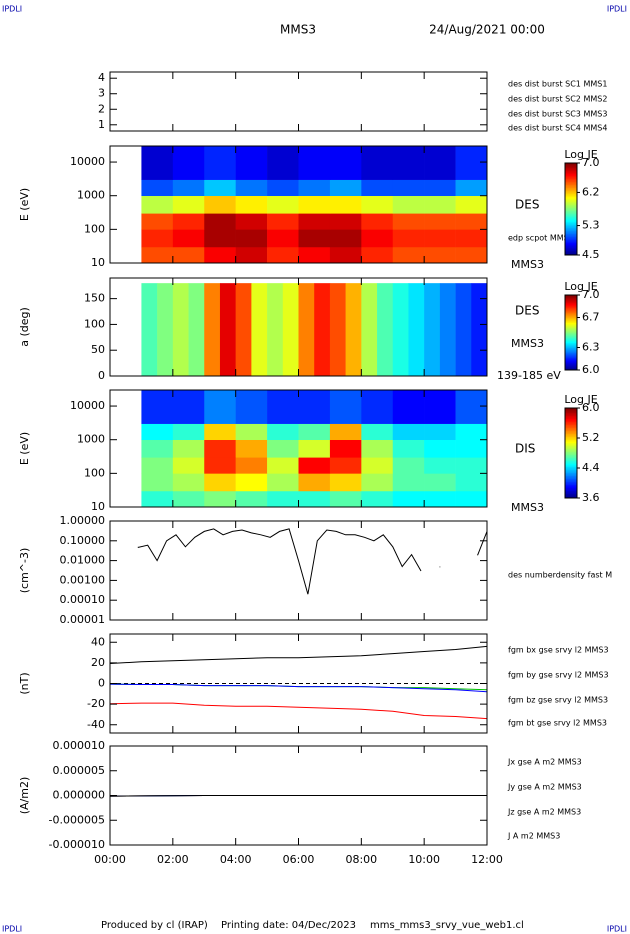 This screenshot has height=934, width=630. Describe the element at coordinates (557, 723) in the screenshot. I see `legend-label: fgm bt gse srvy l2 MMS3` at that location.